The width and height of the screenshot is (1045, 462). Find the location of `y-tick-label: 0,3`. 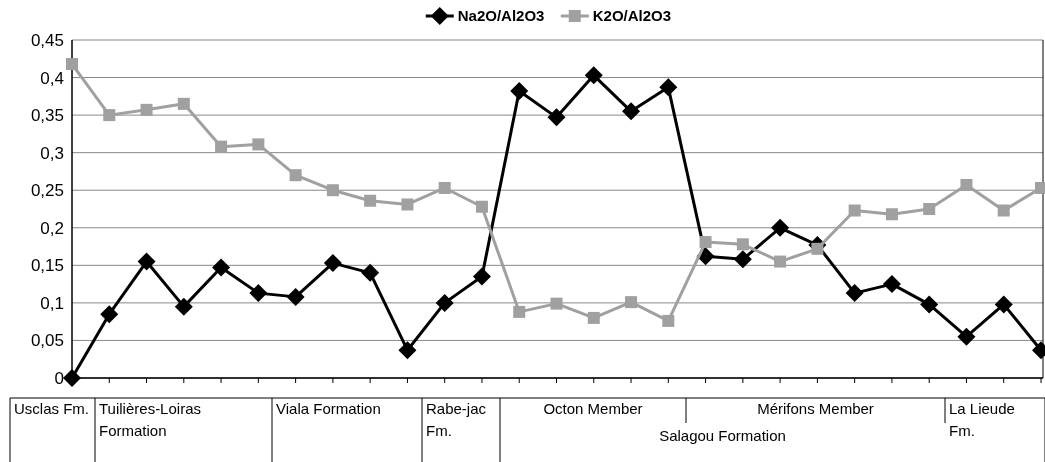

y-tick-label: 0,3 is located at coordinates (52, 153).